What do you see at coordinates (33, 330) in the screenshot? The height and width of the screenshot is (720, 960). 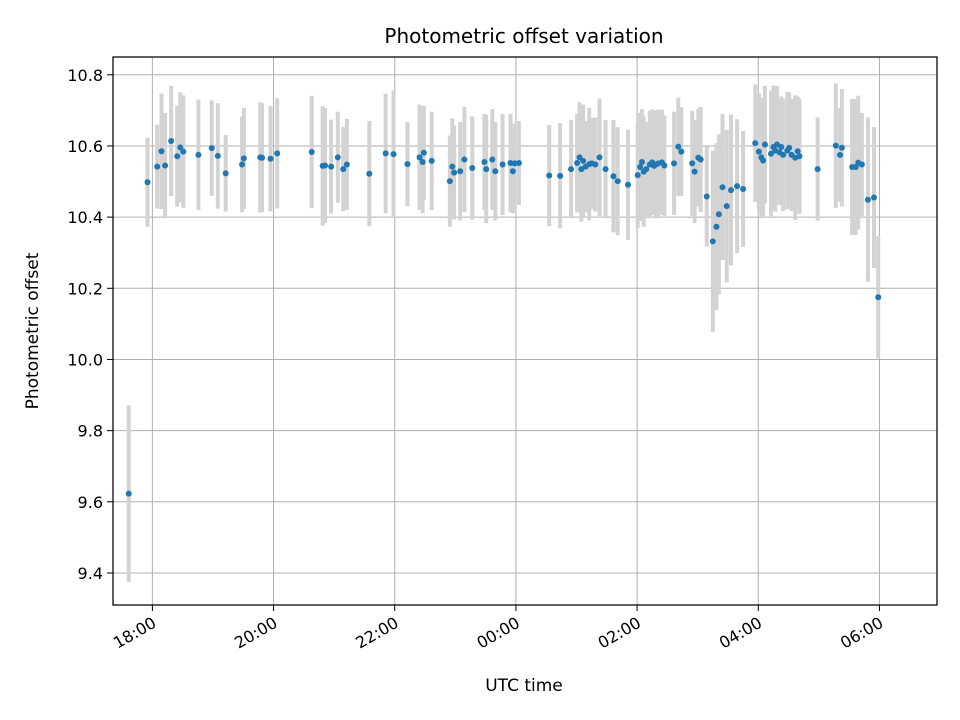 I see `y-axis-title: Photometric offset` at bounding box center [33, 330].